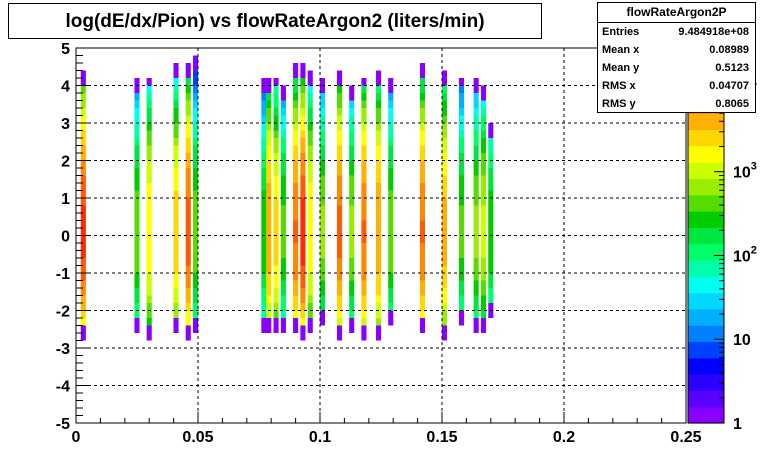 Image resolution: width=763 pixels, height=469 pixels. Describe the element at coordinates (65, 162) in the screenshot. I see `y-tick-label: 2` at that location.